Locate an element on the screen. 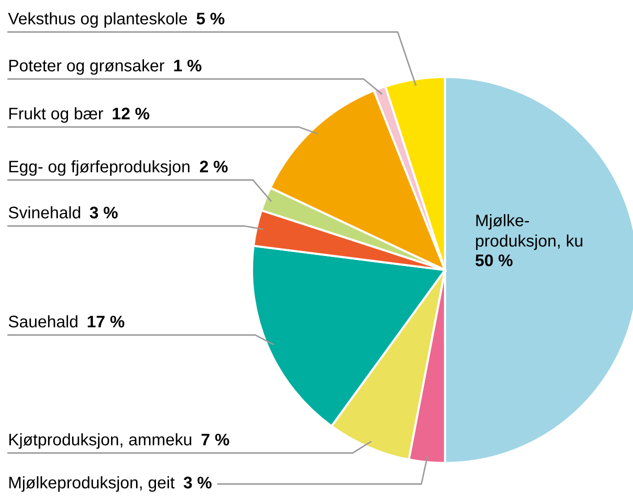 This screenshot has height=496, width=633. data-label: 2 % is located at coordinates (214, 166).